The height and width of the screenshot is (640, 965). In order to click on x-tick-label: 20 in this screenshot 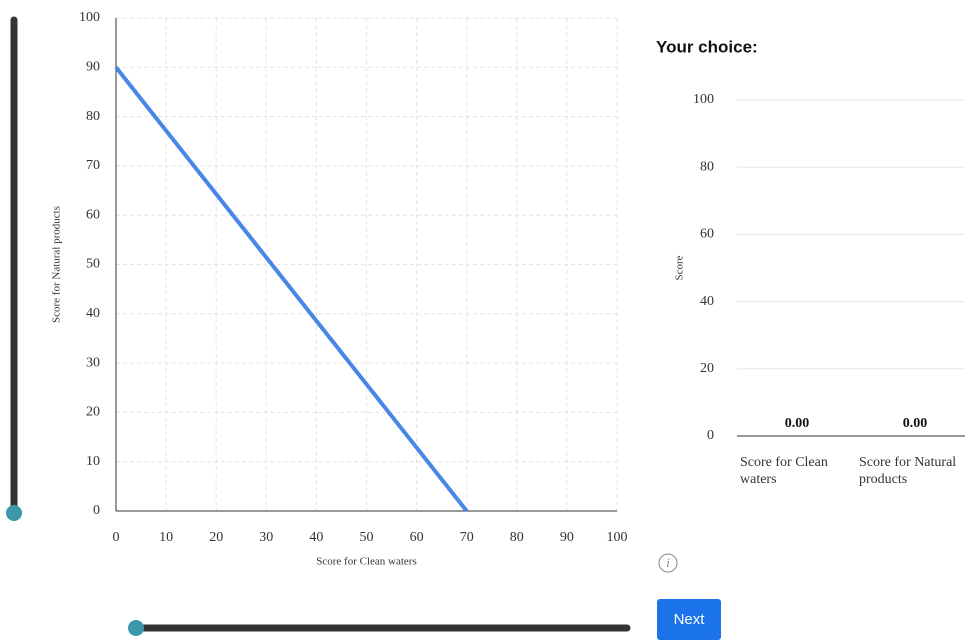, I will do `click(216, 537)`.